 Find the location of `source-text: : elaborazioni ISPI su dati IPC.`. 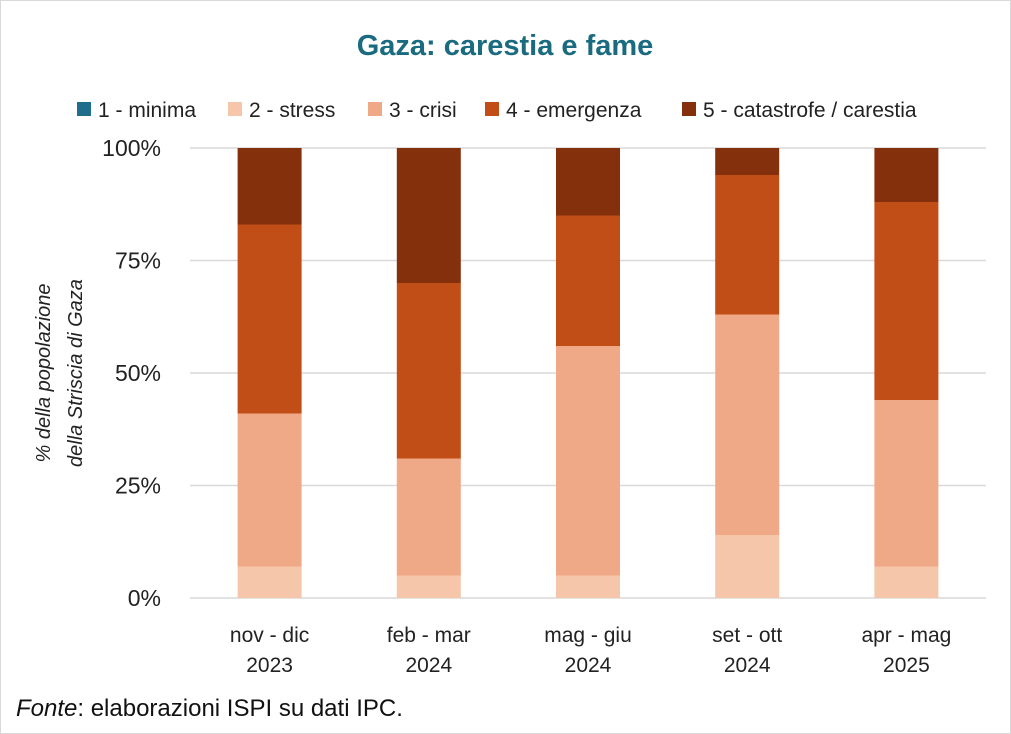

source-text: : elaborazioni ISPI su dati IPC. is located at coordinates (240, 708).